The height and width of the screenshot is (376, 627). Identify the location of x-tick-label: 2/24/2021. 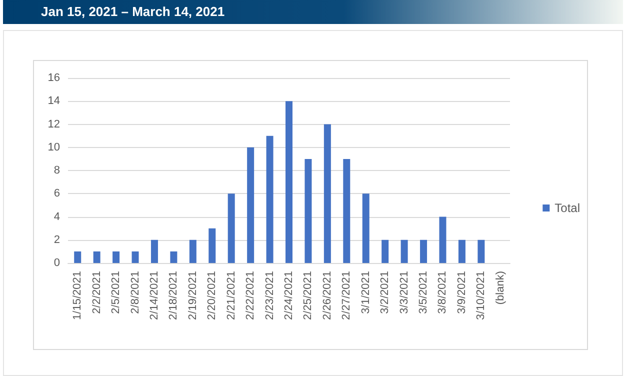
(289, 295).